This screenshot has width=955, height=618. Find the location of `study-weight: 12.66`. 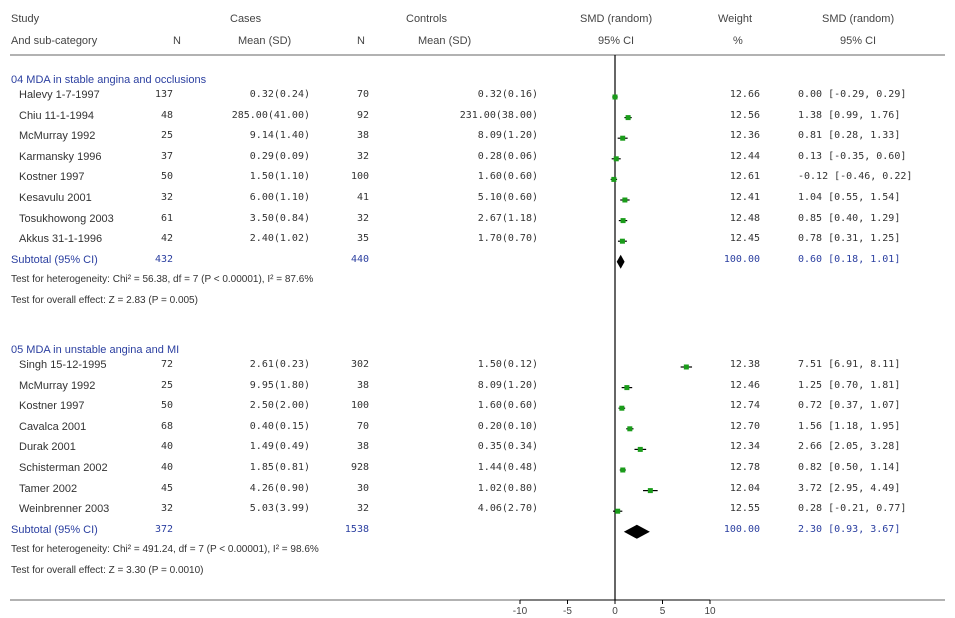

study-weight: 12.66 is located at coordinates (744, 94).